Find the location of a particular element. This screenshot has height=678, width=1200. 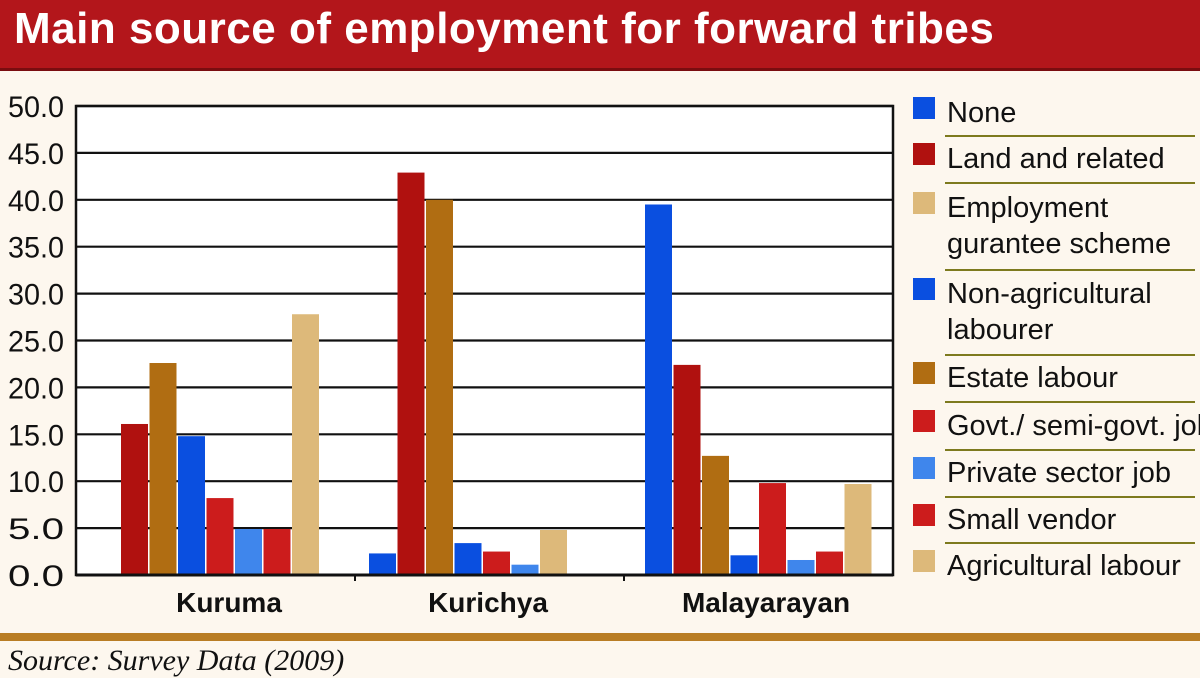

y-tick-label: 35.0 is located at coordinates (36, 248).